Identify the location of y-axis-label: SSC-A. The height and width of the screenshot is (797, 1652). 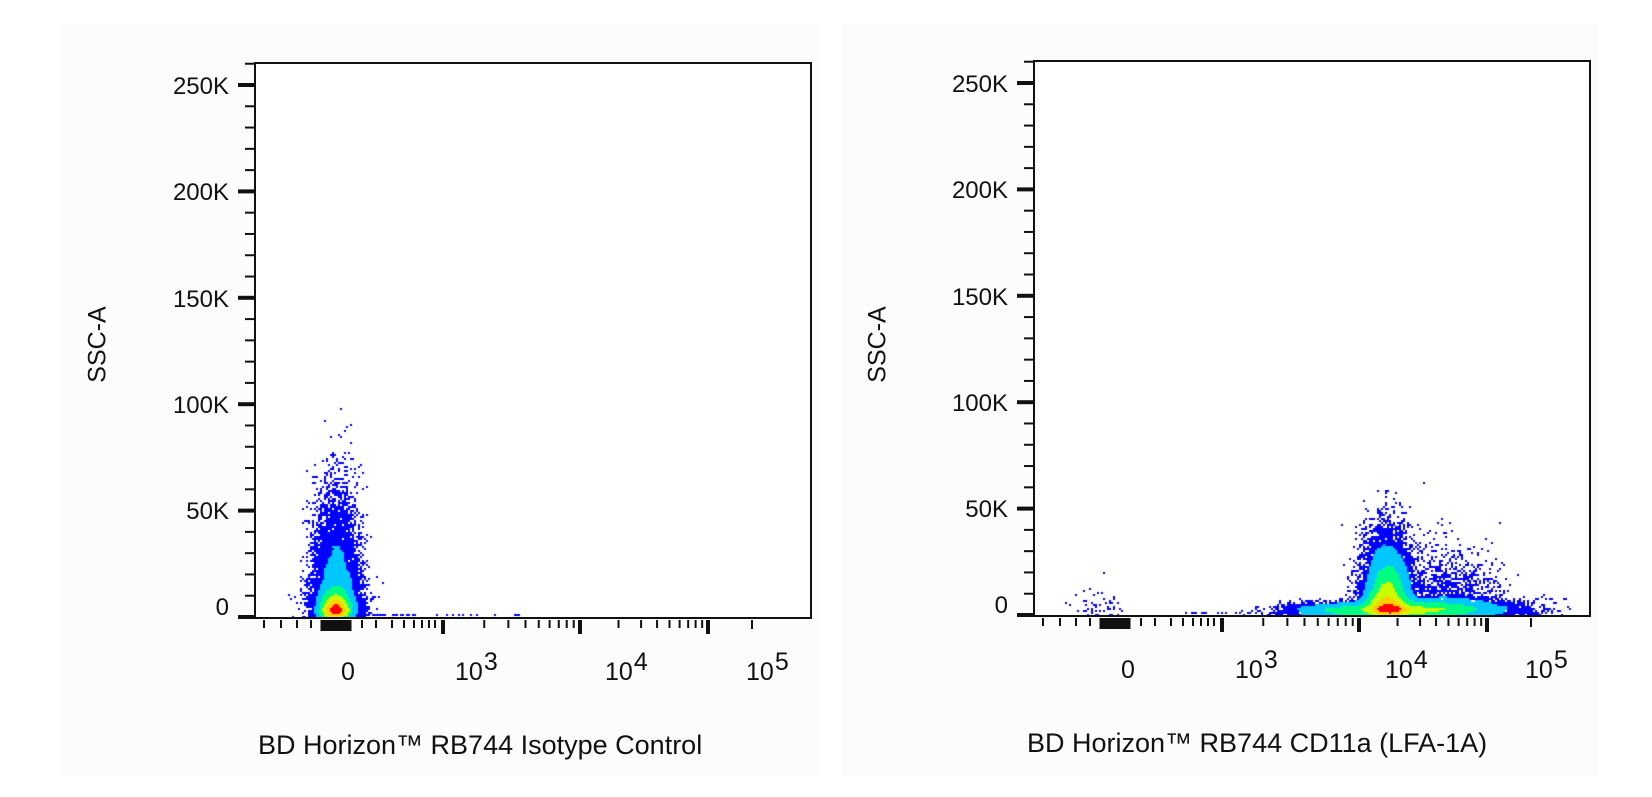
(877, 344).